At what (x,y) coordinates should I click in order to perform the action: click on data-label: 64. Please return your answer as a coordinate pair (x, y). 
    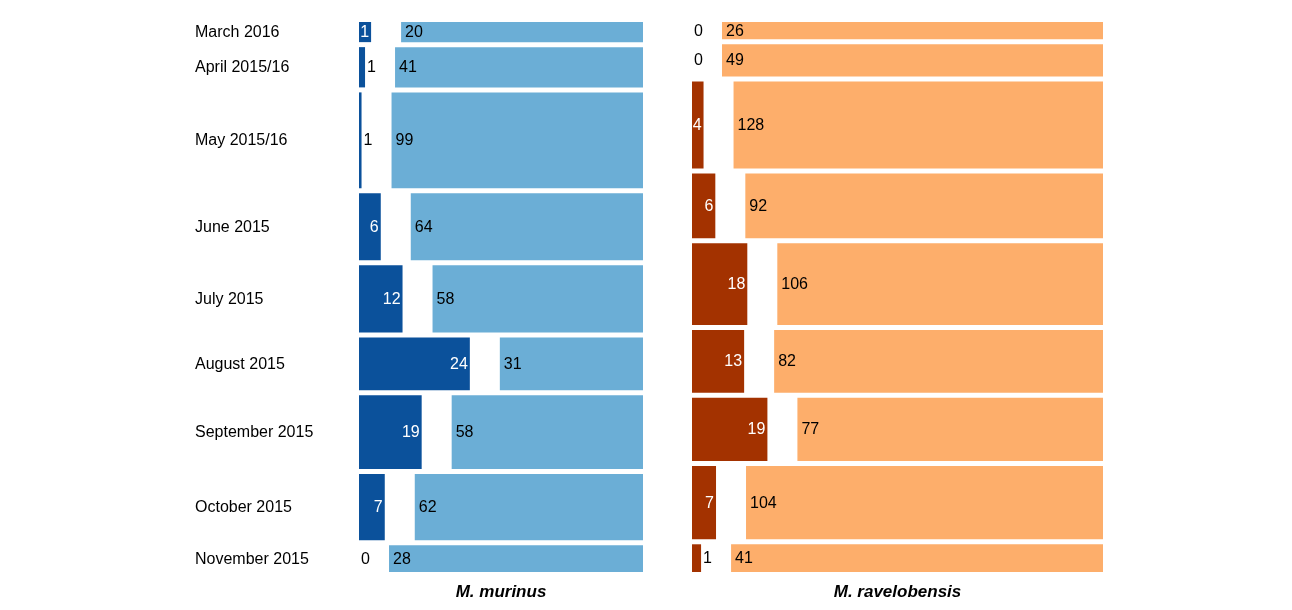
    Looking at the image, I should click on (423, 226).